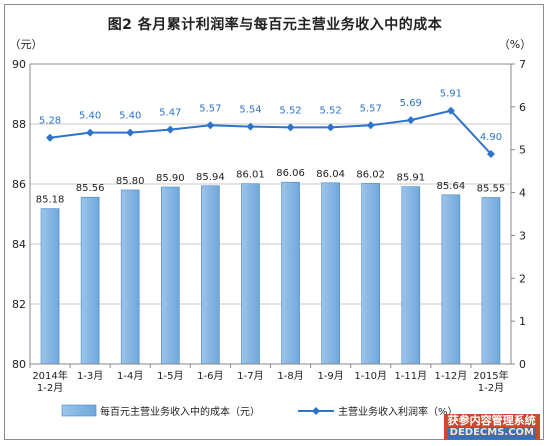 This screenshot has height=446, width=550. I want to click on legend-line-label: 主营业务收入利润率（%）, so click(398, 411).